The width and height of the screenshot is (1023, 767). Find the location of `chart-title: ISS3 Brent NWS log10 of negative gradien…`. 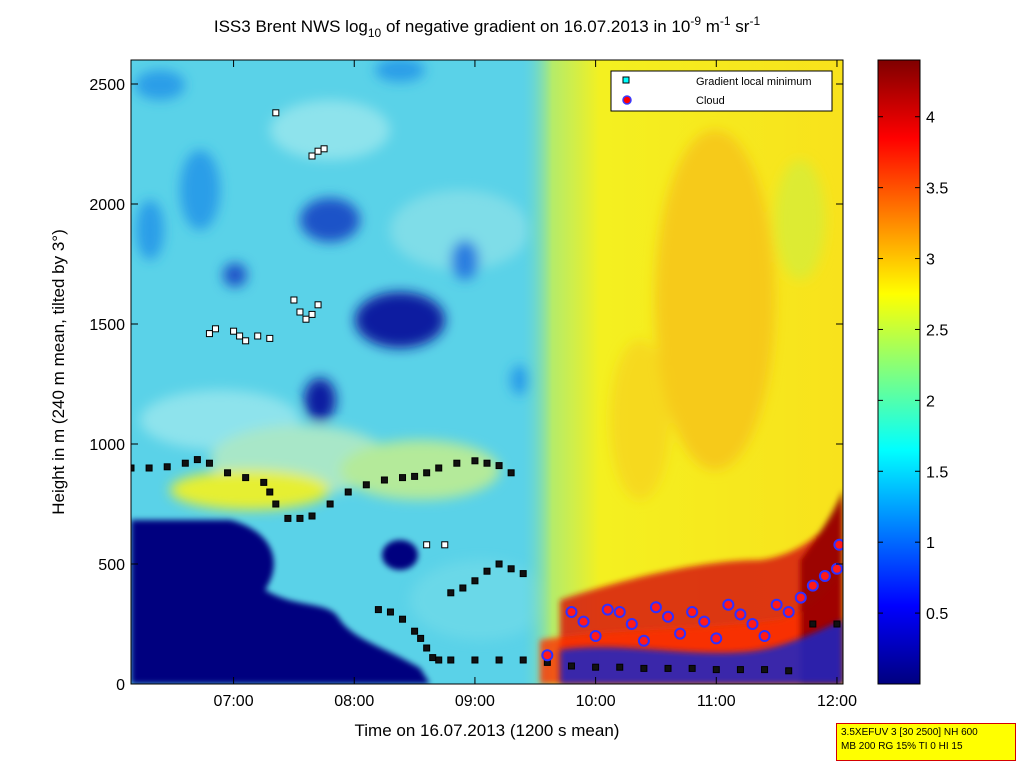

chart-title: ISS3 Brent NWS log10 of negative gradien… is located at coordinates (487, 27).